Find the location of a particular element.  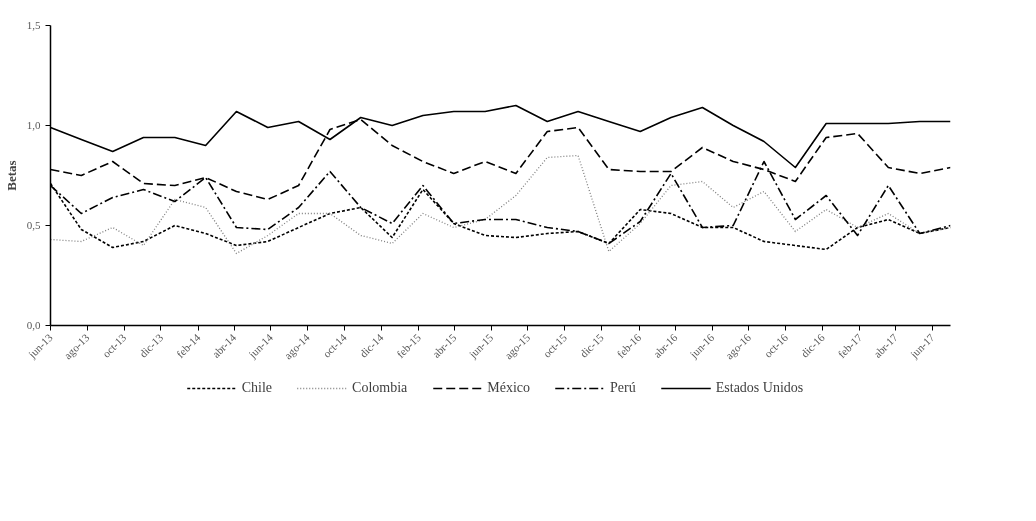

y-tick-label: 1,0 is located at coordinates (33, 125).